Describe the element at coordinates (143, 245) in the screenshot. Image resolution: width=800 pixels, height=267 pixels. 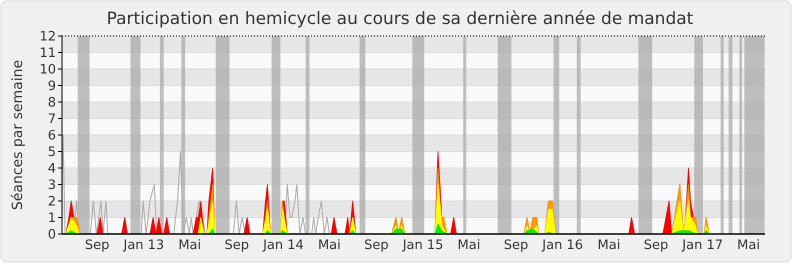
I see `x-tick-label: Jan 13` at that location.